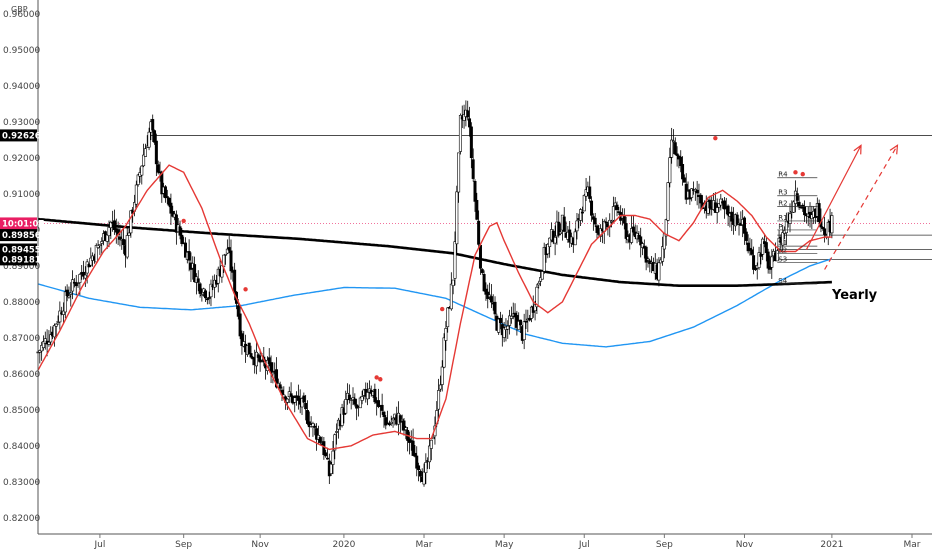  I want to click on x-tick-label: Jul, so click(99, 545).